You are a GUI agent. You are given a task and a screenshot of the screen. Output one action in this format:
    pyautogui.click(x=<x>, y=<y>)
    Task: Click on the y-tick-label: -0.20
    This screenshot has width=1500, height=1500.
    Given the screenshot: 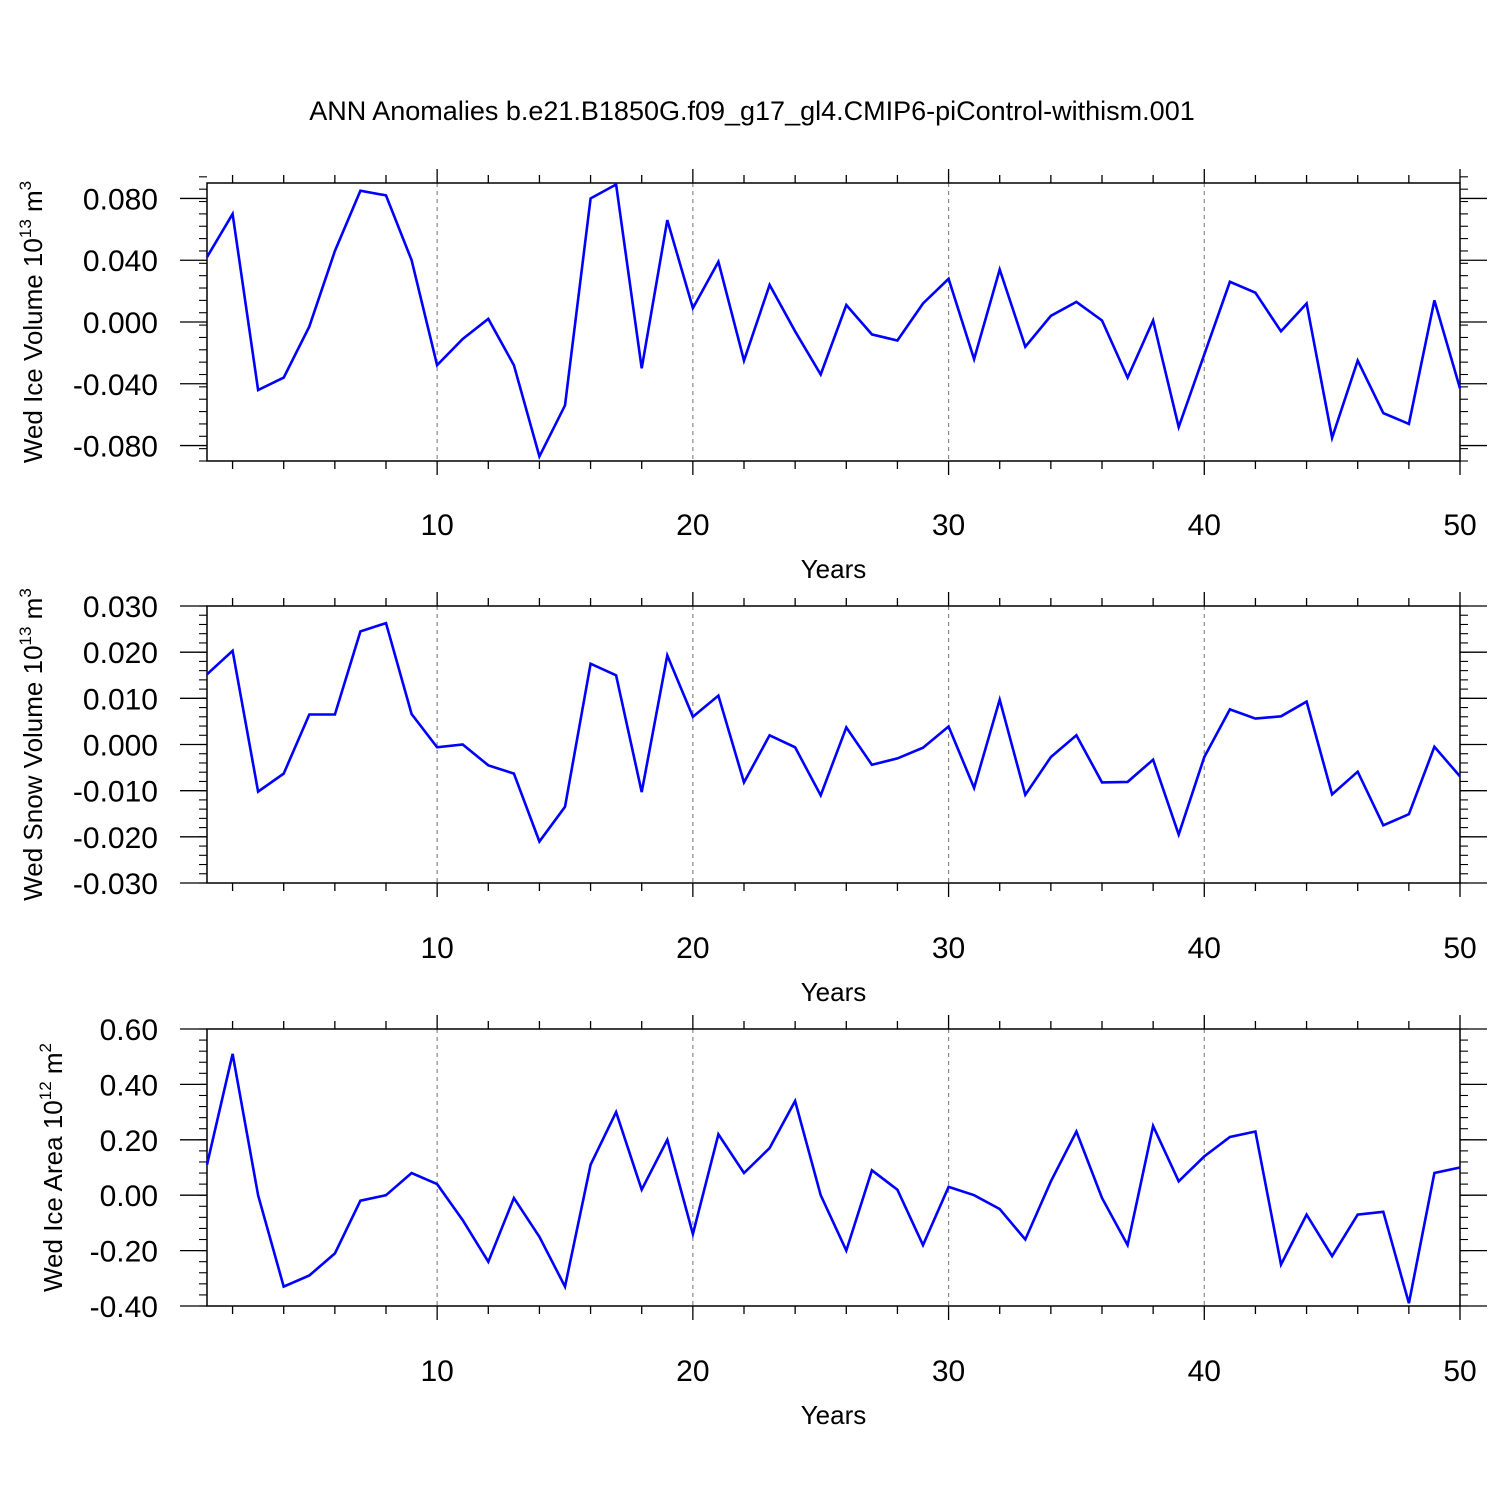 What is the action you would take?
    pyautogui.click(x=124, y=1252)
    